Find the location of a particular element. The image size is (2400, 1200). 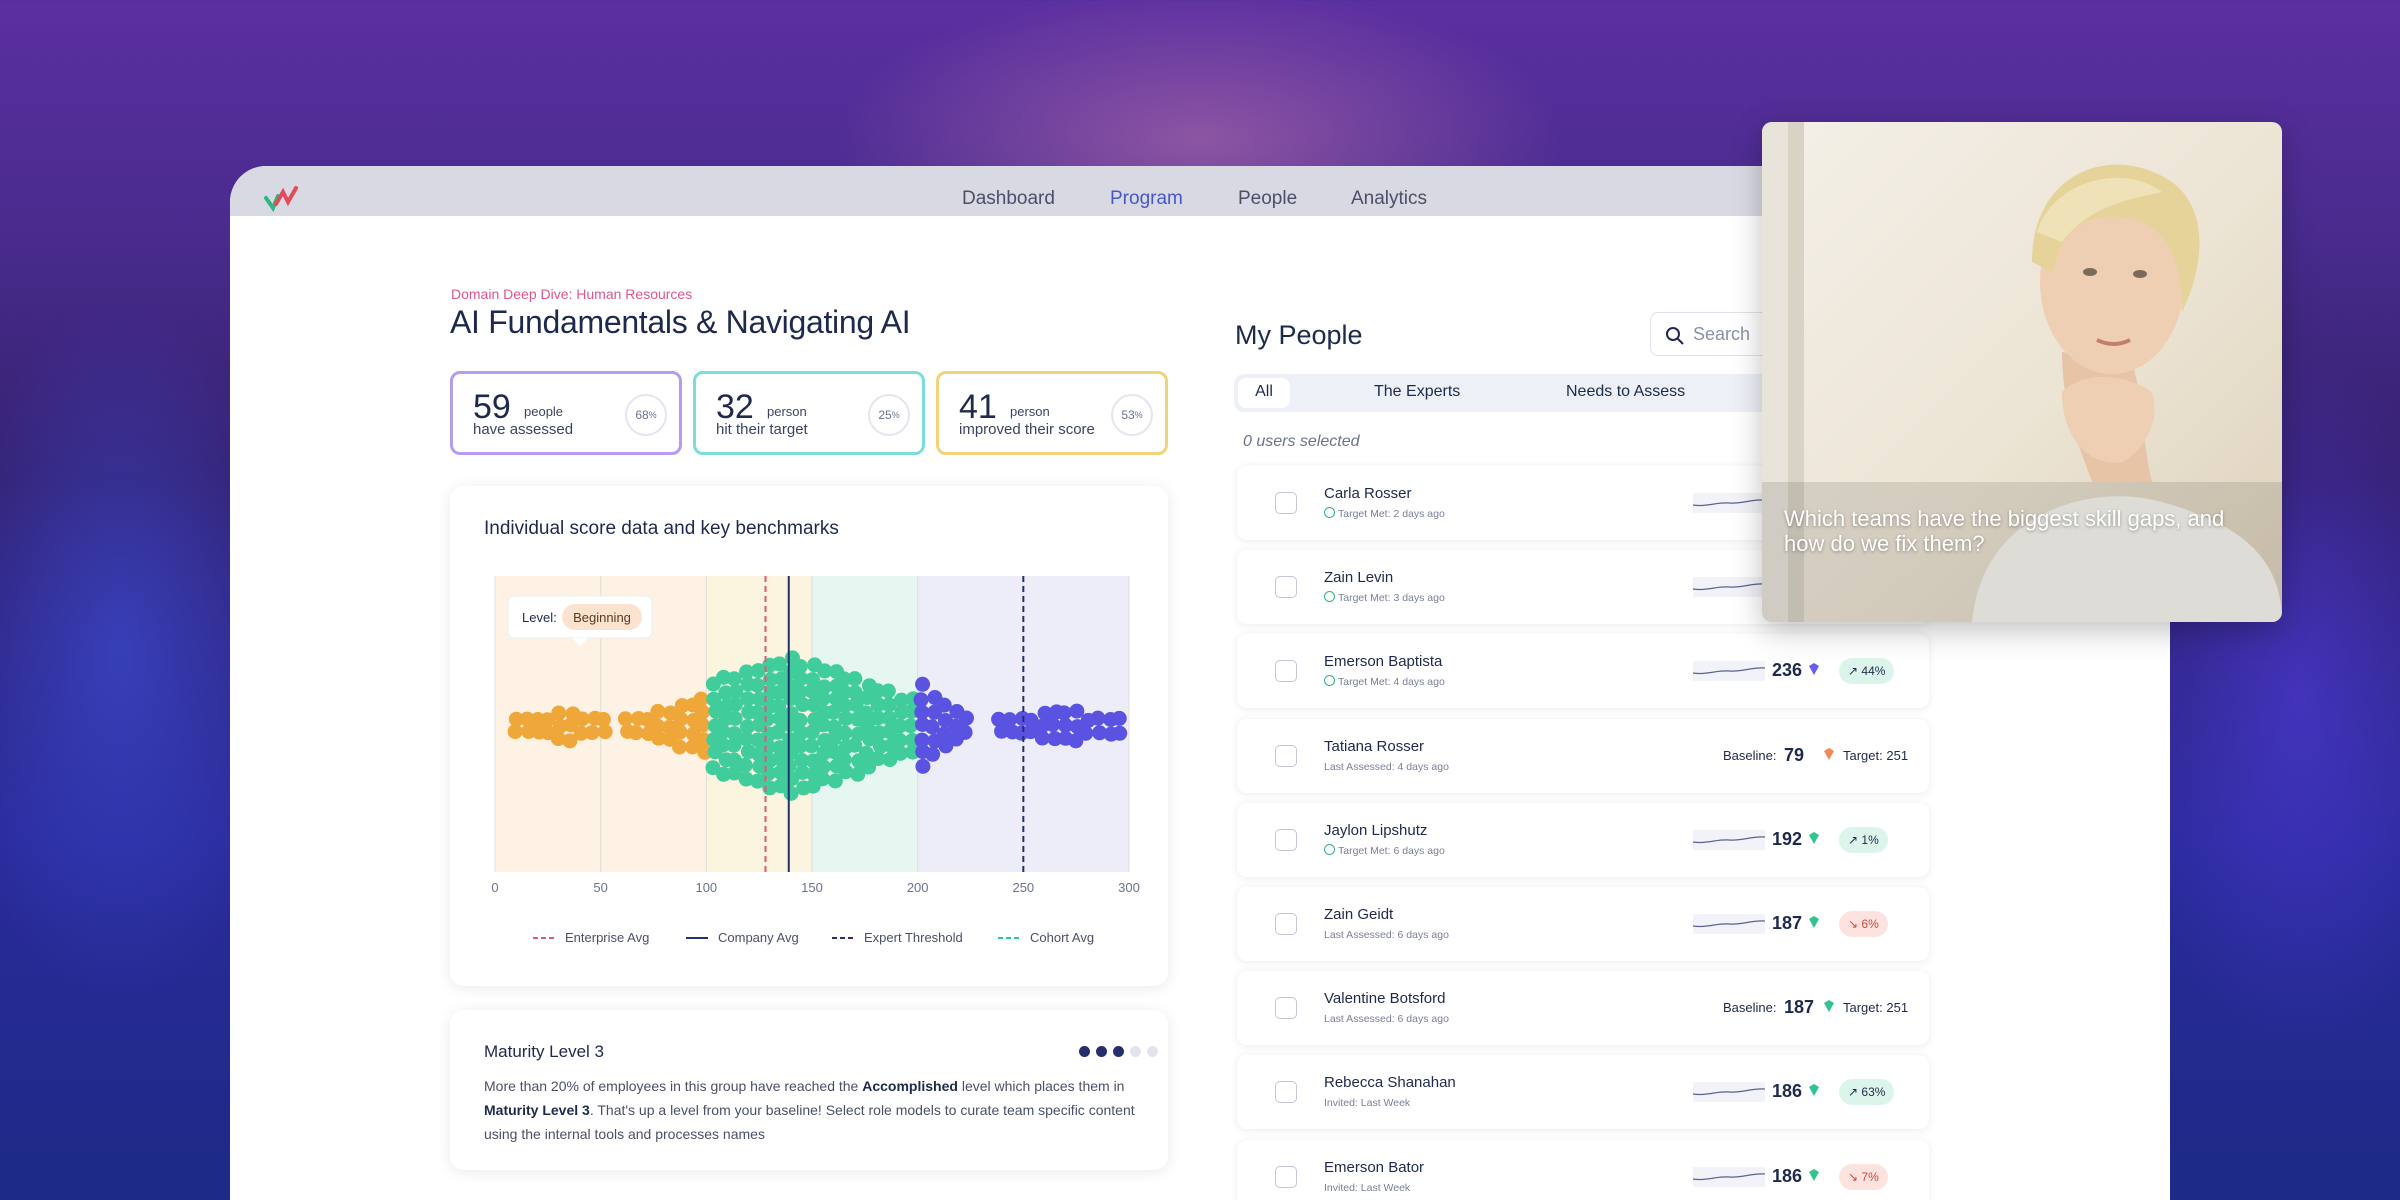

tooltip-pill is located at coordinates (602, 617).